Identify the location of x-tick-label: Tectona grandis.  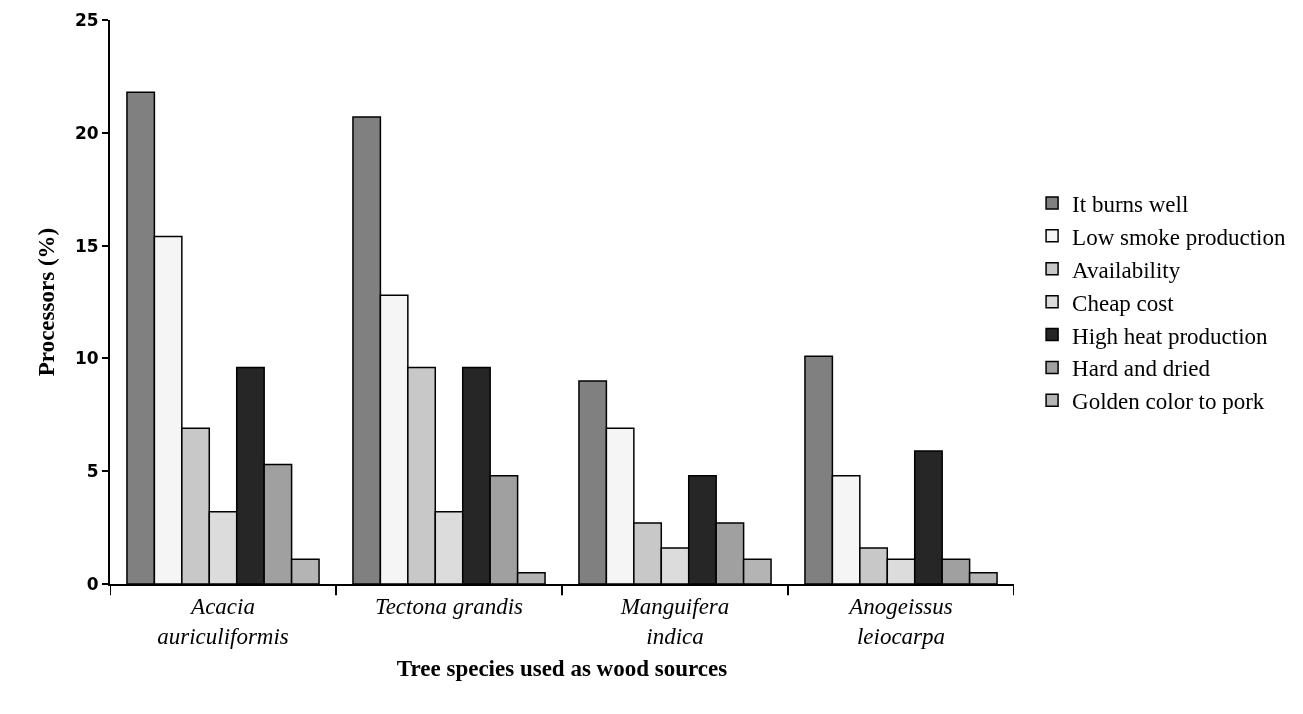
(449, 606).